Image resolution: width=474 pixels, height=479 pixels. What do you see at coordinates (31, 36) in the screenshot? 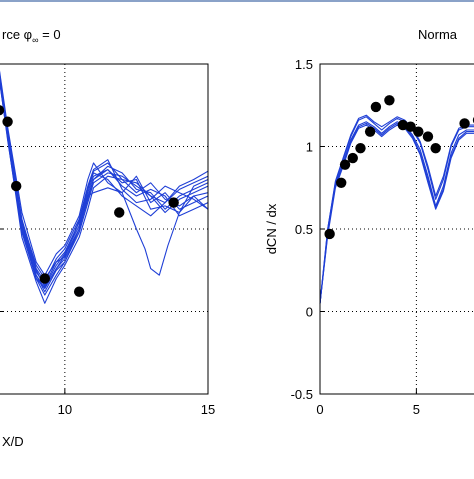
I see `left-plot-title: rce φ∞ = 0` at bounding box center [31, 36].